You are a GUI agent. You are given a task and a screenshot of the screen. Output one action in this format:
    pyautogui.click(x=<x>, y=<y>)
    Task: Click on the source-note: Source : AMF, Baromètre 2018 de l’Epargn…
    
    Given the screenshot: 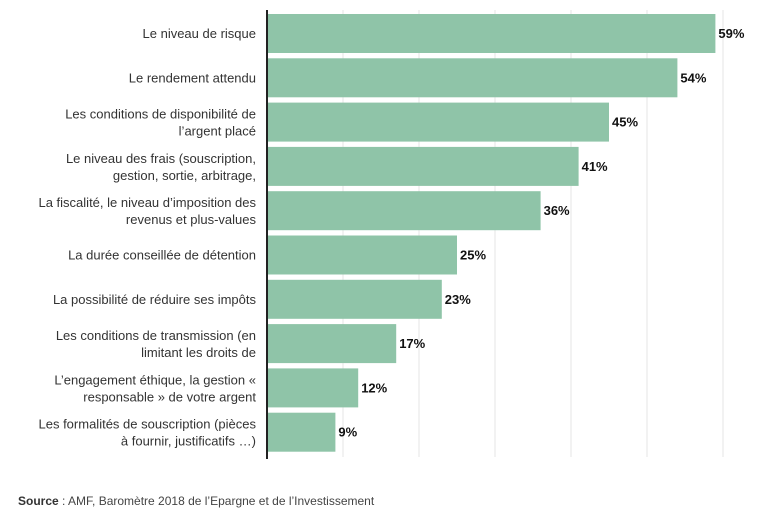 What is the action you would take?
    pyautogui.click(x=196, y=501)
    